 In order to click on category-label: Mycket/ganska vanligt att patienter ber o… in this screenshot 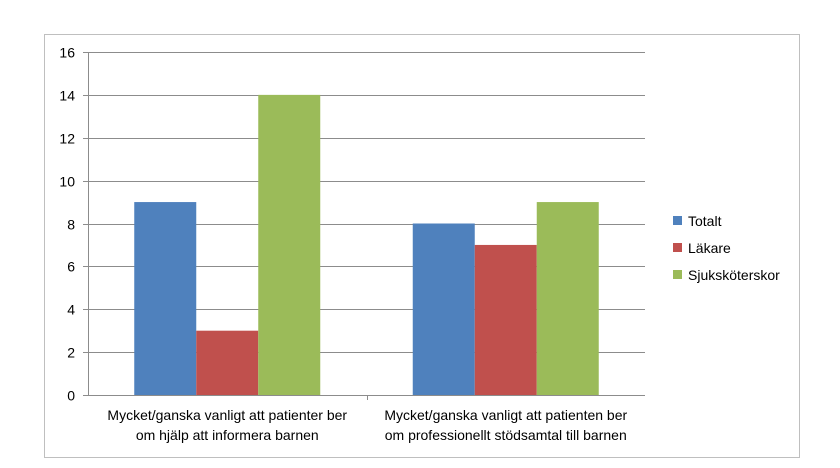, I will do `click(227, 425)`.